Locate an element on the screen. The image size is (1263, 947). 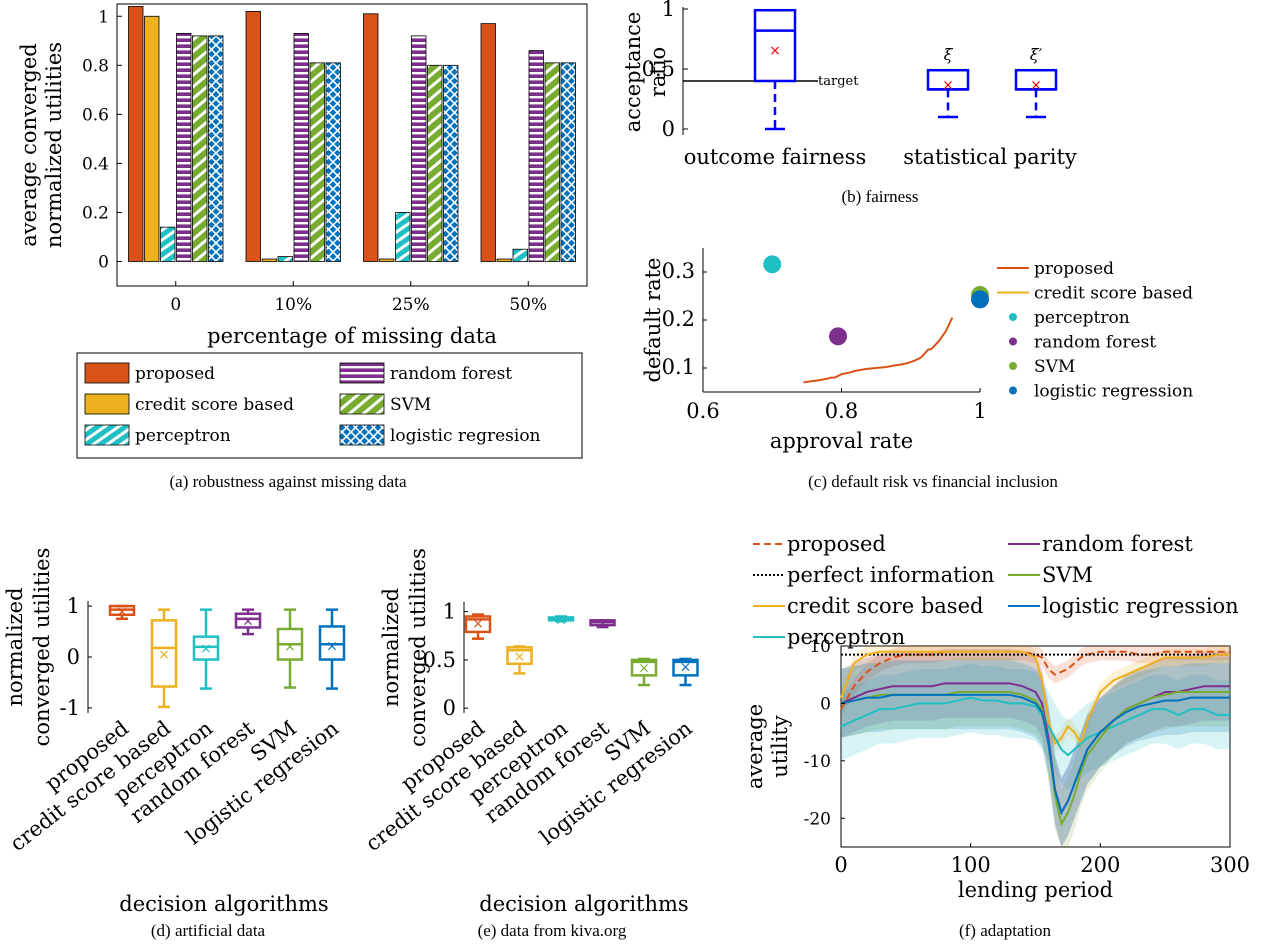
legend-box is located at coordinates (329, 405).